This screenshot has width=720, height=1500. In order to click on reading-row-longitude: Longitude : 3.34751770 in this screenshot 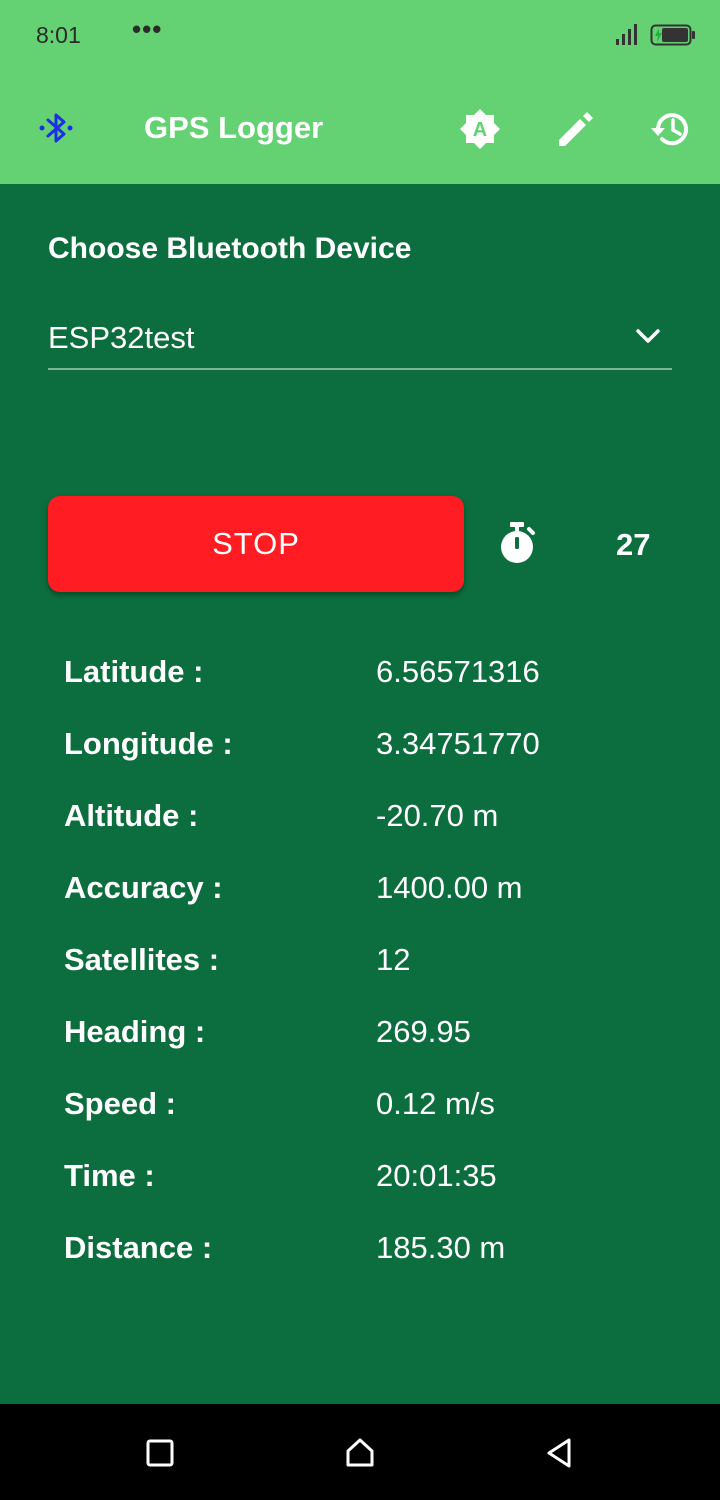, I will do `click(374, 762)`.